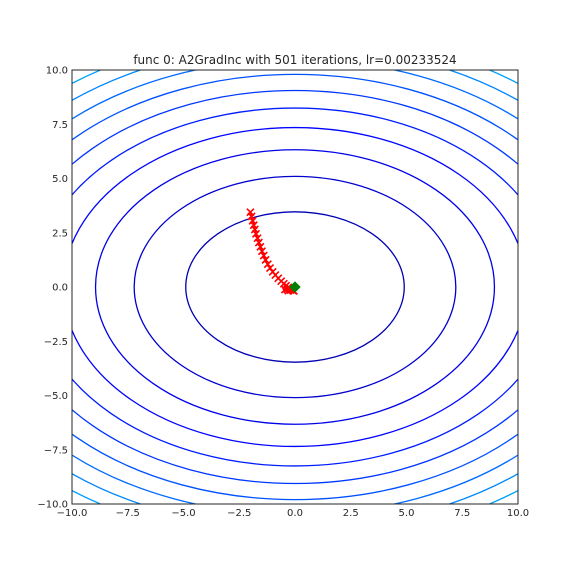 The height and width of the screenshot is (576, 576). Describe the element at coordinates (239, 513) in the screenshot. I see `x-tick-label: −2.5` at that location.